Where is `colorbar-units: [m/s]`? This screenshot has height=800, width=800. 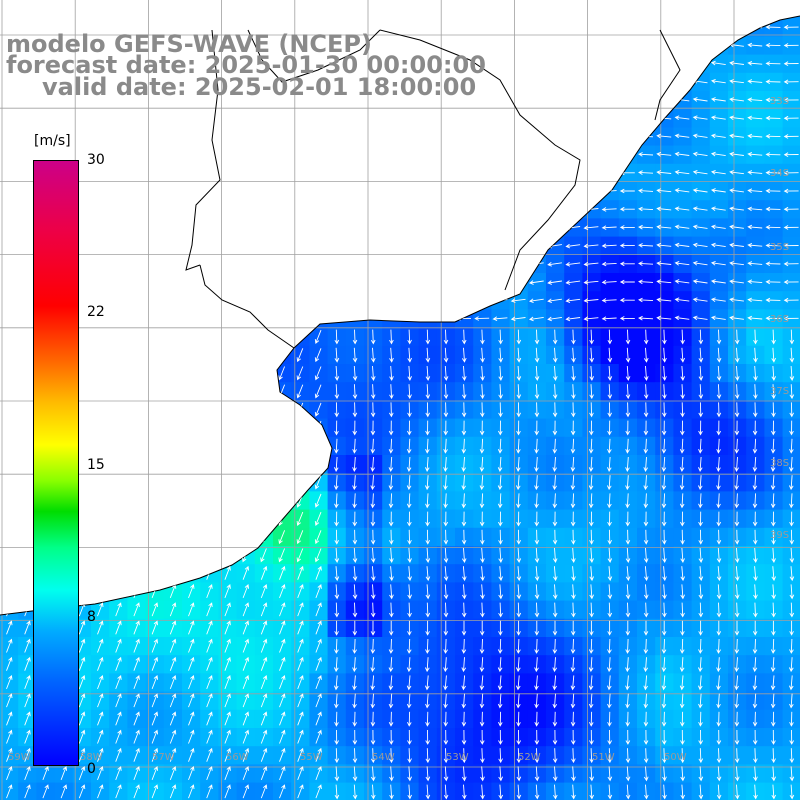
colorbar-units: [m/s] is located at coordinates (52, 141).